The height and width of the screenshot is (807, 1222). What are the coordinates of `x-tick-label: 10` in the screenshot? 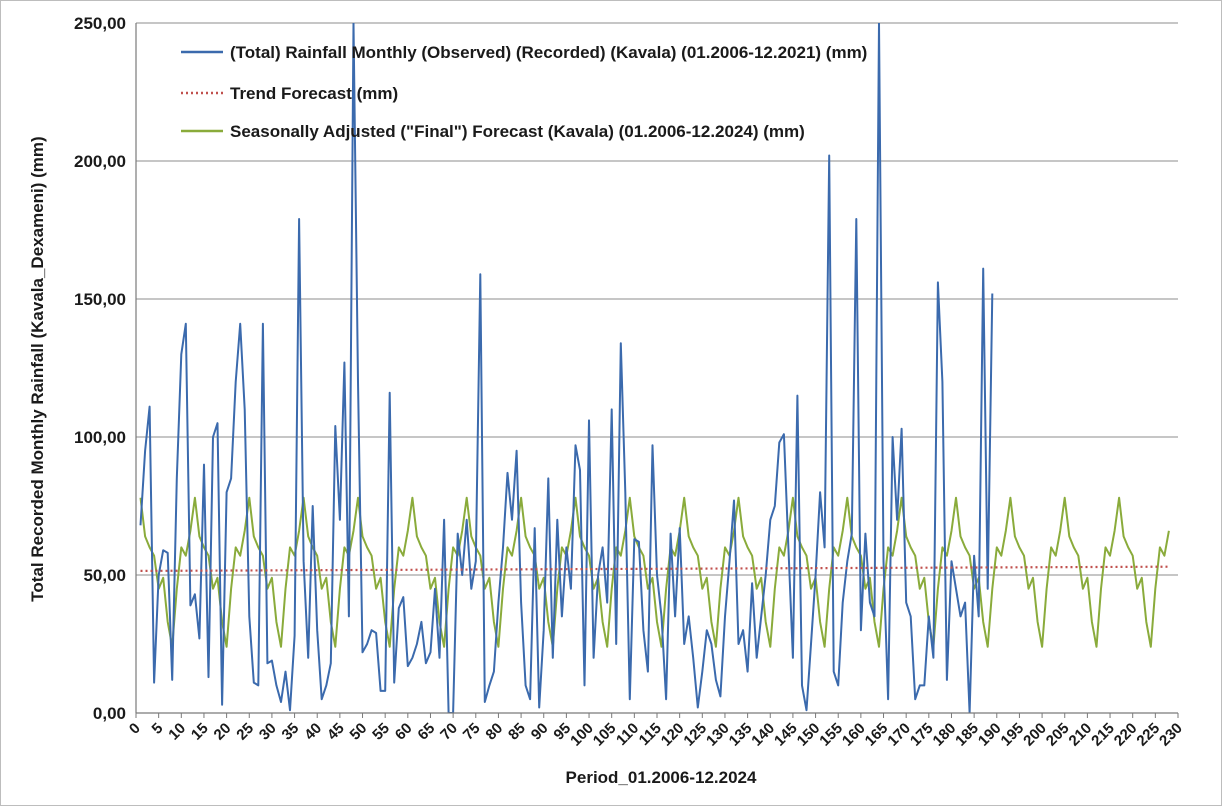 It's located at (177, 732).